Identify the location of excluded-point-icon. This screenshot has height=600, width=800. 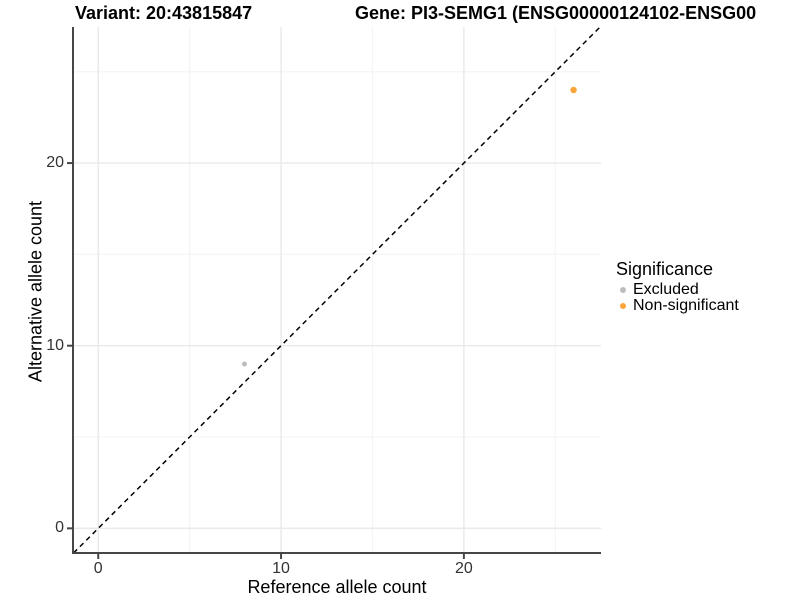
(623, 290).